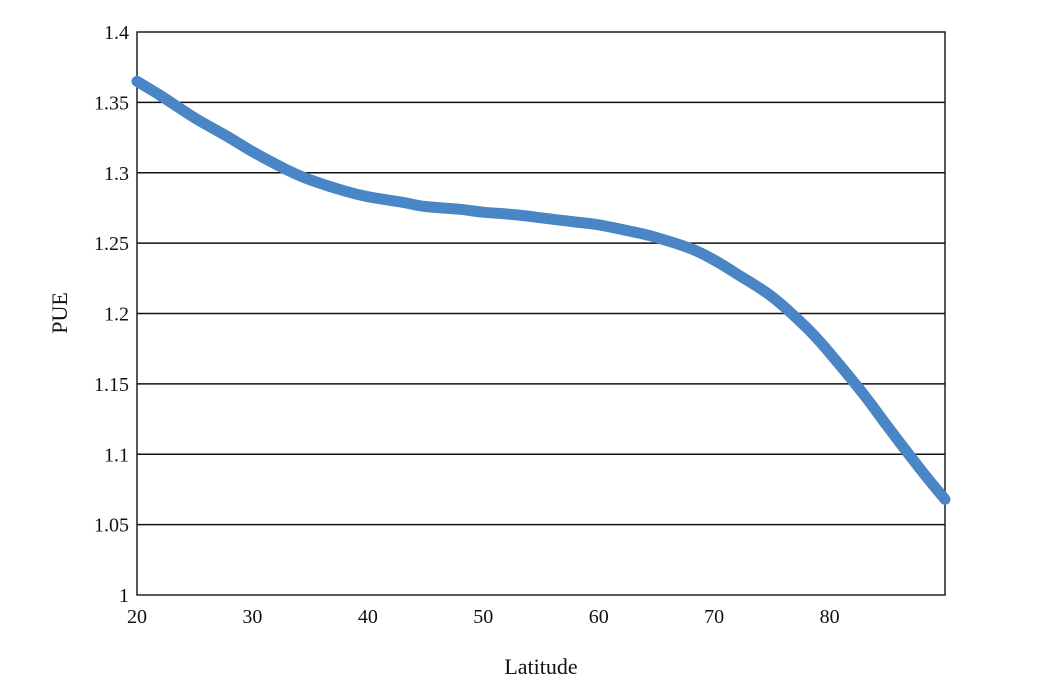 Image resolution: width=1041 pixels, height=698 pixels. What do you see at coordinates (111, 244) in the screenshot?
I see `y-tick-label: 1.25` at bounding box center [111, 244].